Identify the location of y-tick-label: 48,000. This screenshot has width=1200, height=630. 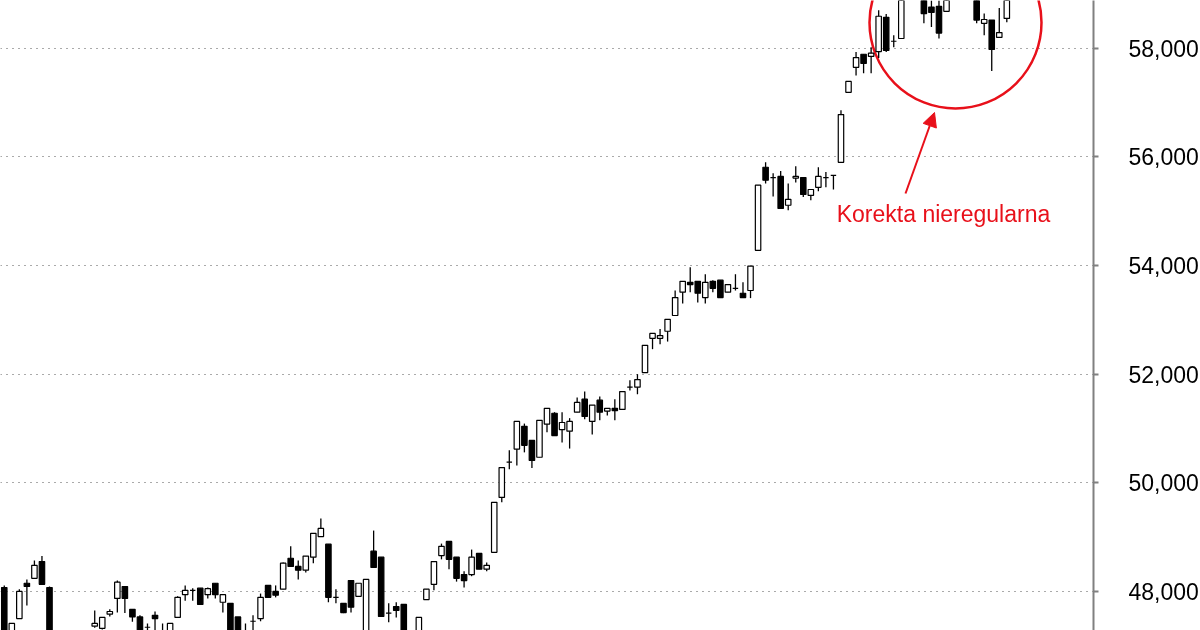
(1163, 591).